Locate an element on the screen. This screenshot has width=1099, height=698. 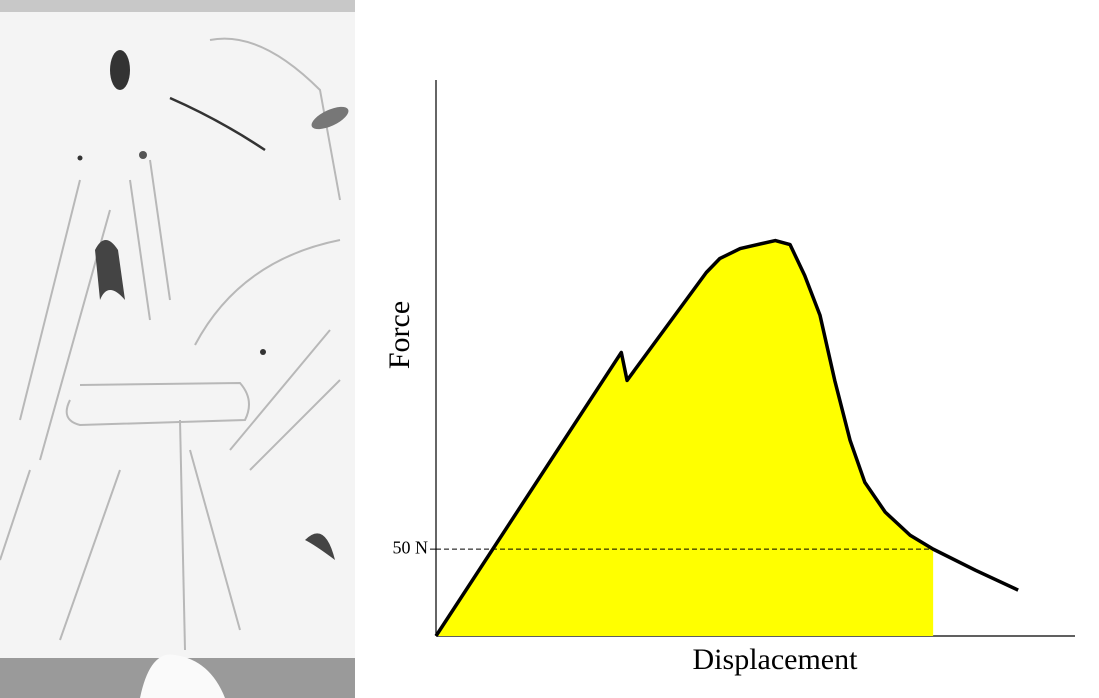
y-axis-label: Force is located at coordinates (399, 335).